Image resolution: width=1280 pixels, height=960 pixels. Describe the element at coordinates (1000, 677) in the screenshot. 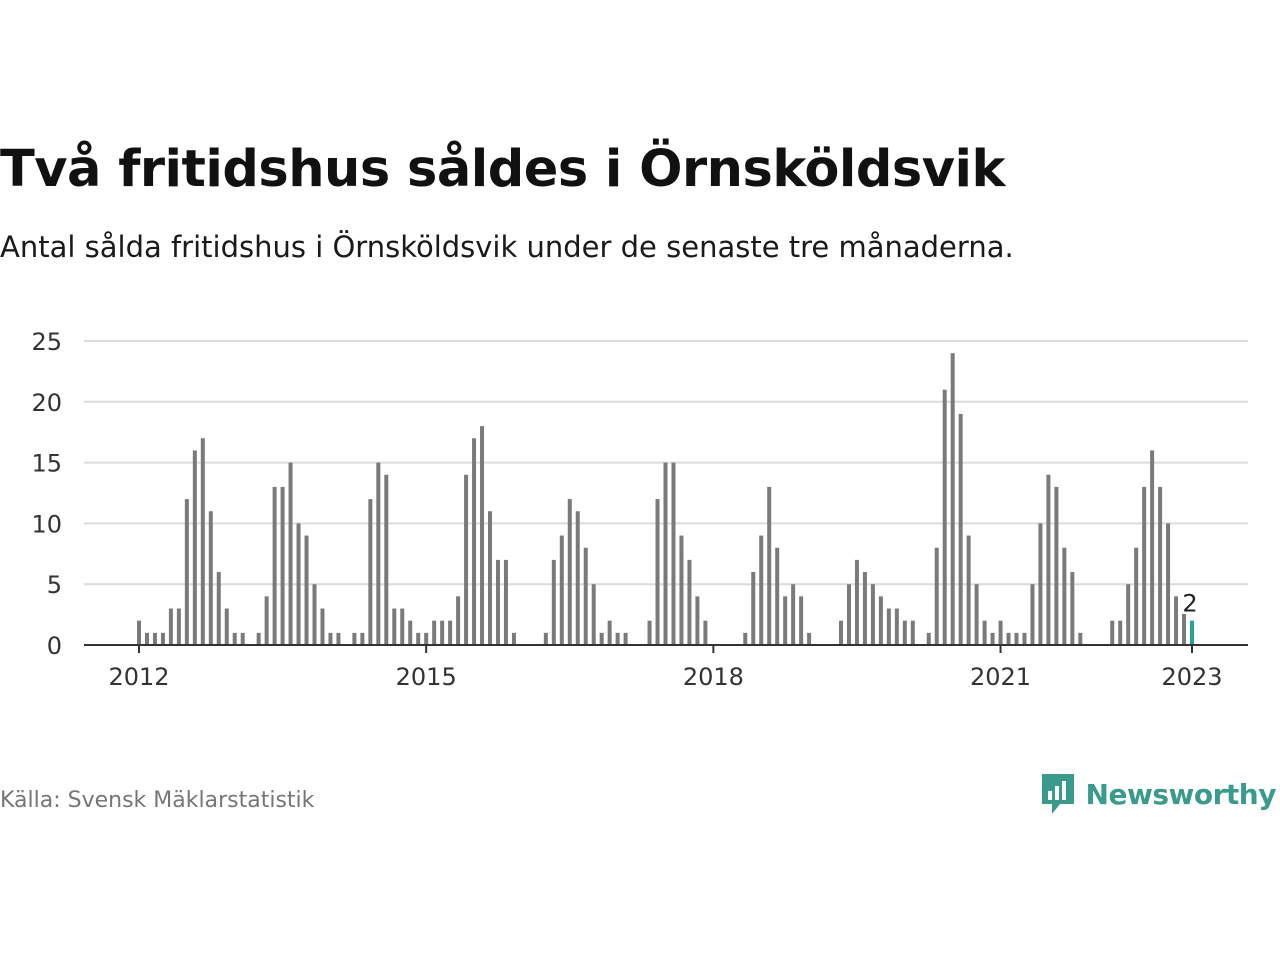

I see `x-tick-label: 2021` at that location.